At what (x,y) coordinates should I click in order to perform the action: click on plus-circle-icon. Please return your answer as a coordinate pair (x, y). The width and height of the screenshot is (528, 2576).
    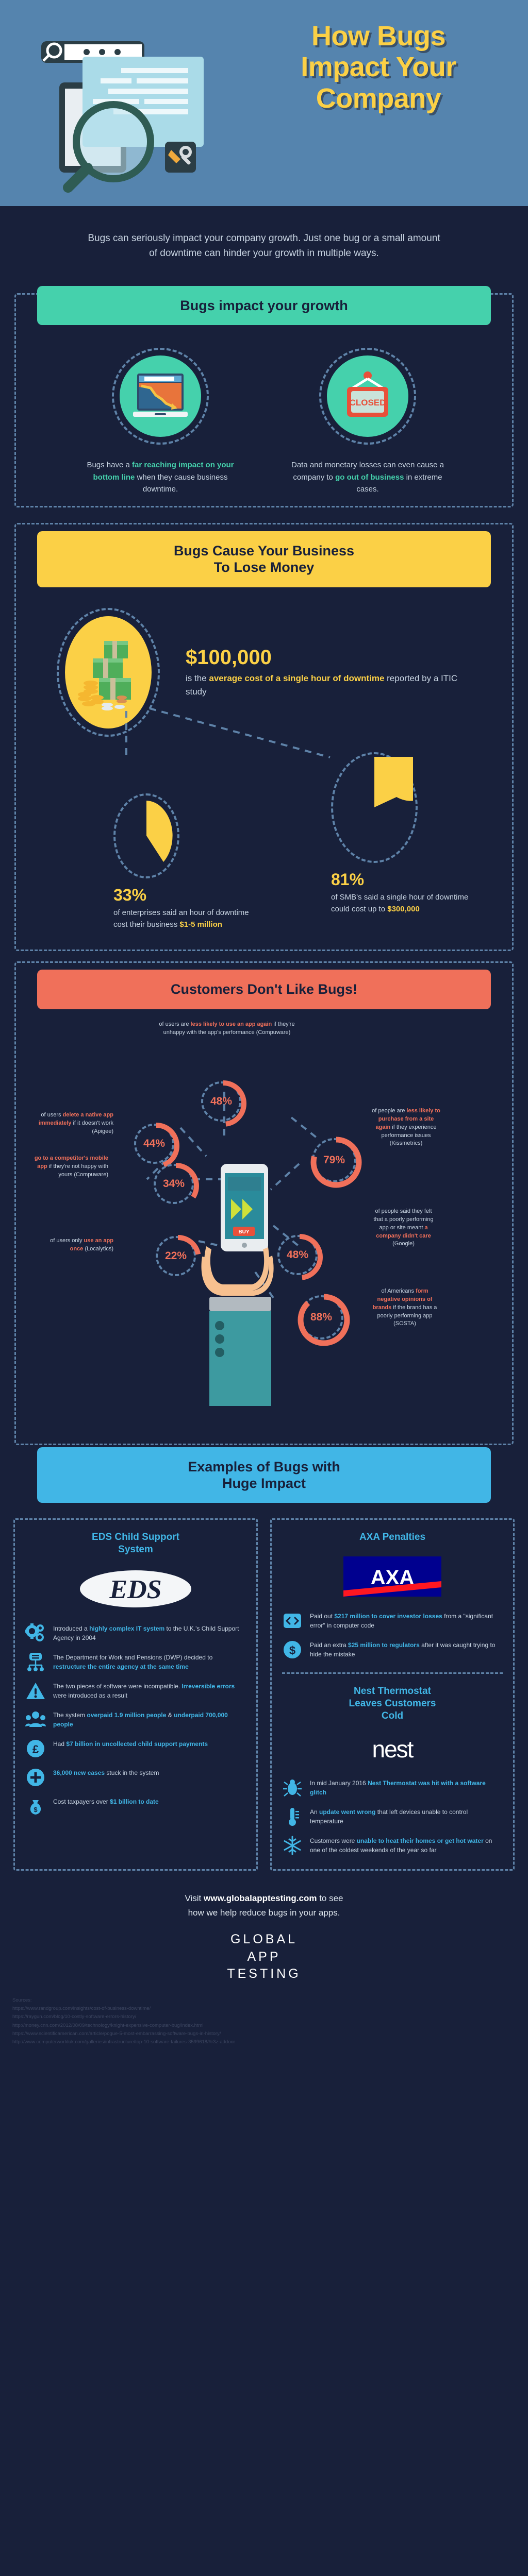
    Looking at the image, I should click on (35, 1777).